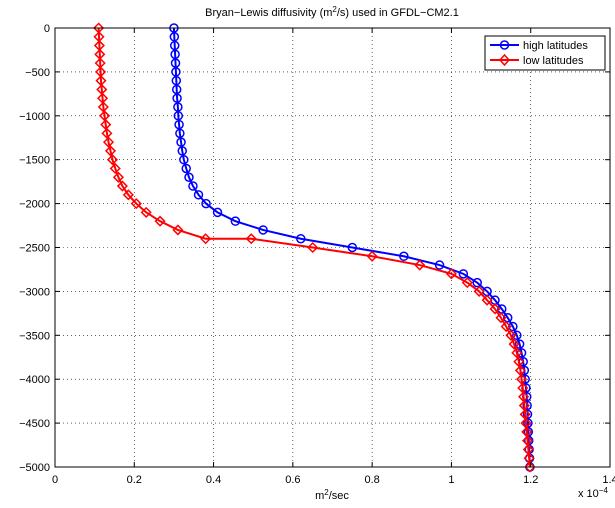 This screenshot has height=508, width=615. I want to click on x-tick-label: 0, so click(55, 480).